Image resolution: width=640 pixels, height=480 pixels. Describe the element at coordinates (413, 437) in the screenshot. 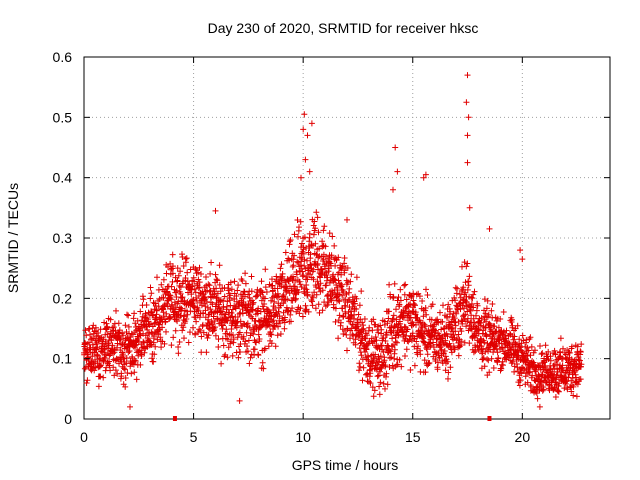

I see `x-tick-label: 15` at that location.